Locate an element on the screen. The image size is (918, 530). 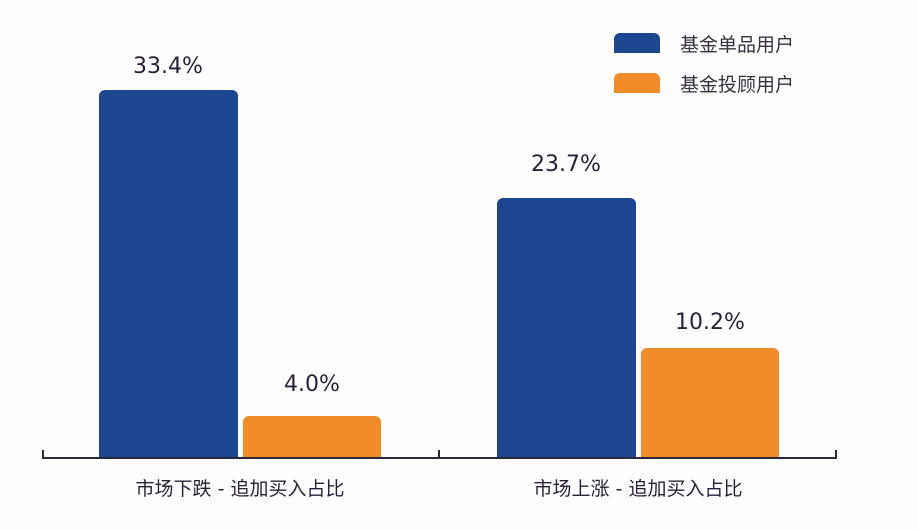
value-label: 33.4% is located at coordinates (168, 66).